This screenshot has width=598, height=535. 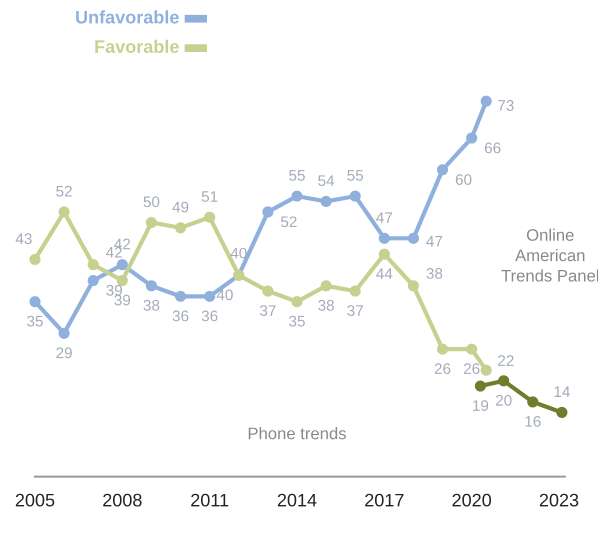 What do you see at coordinates (24, 238) in the screenshot?
I see `data-label: 43` at bounding box center [24, 238].